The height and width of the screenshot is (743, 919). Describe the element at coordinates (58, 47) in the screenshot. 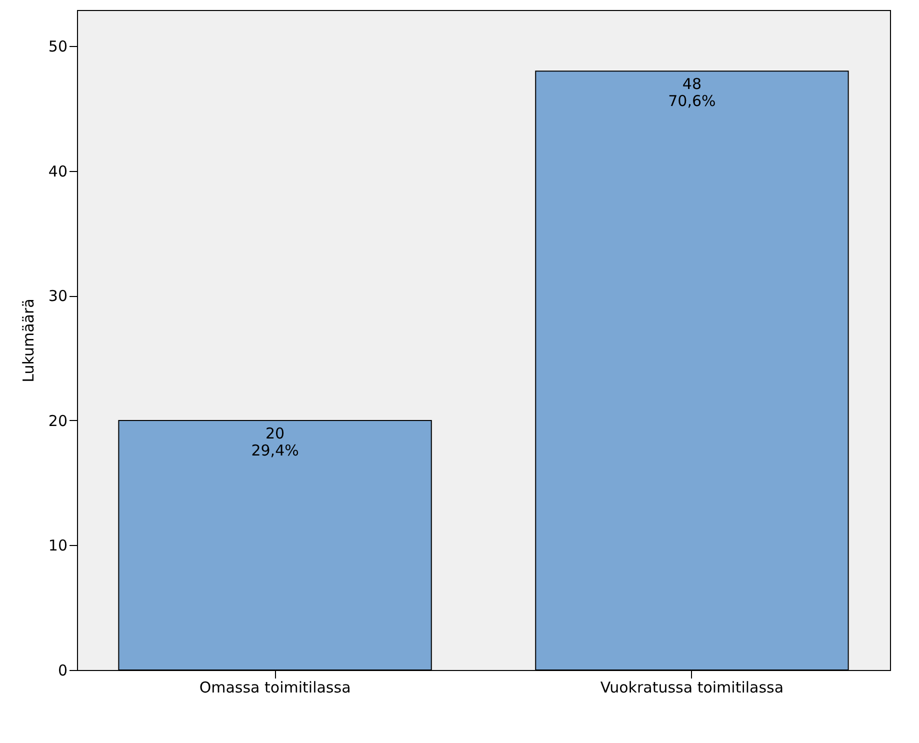

I see `y-tick-label: 50` at that location.